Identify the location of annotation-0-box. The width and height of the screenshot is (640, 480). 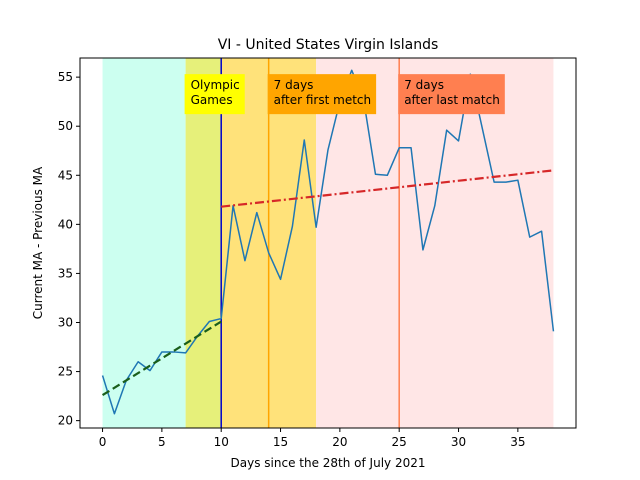
(214, 94).